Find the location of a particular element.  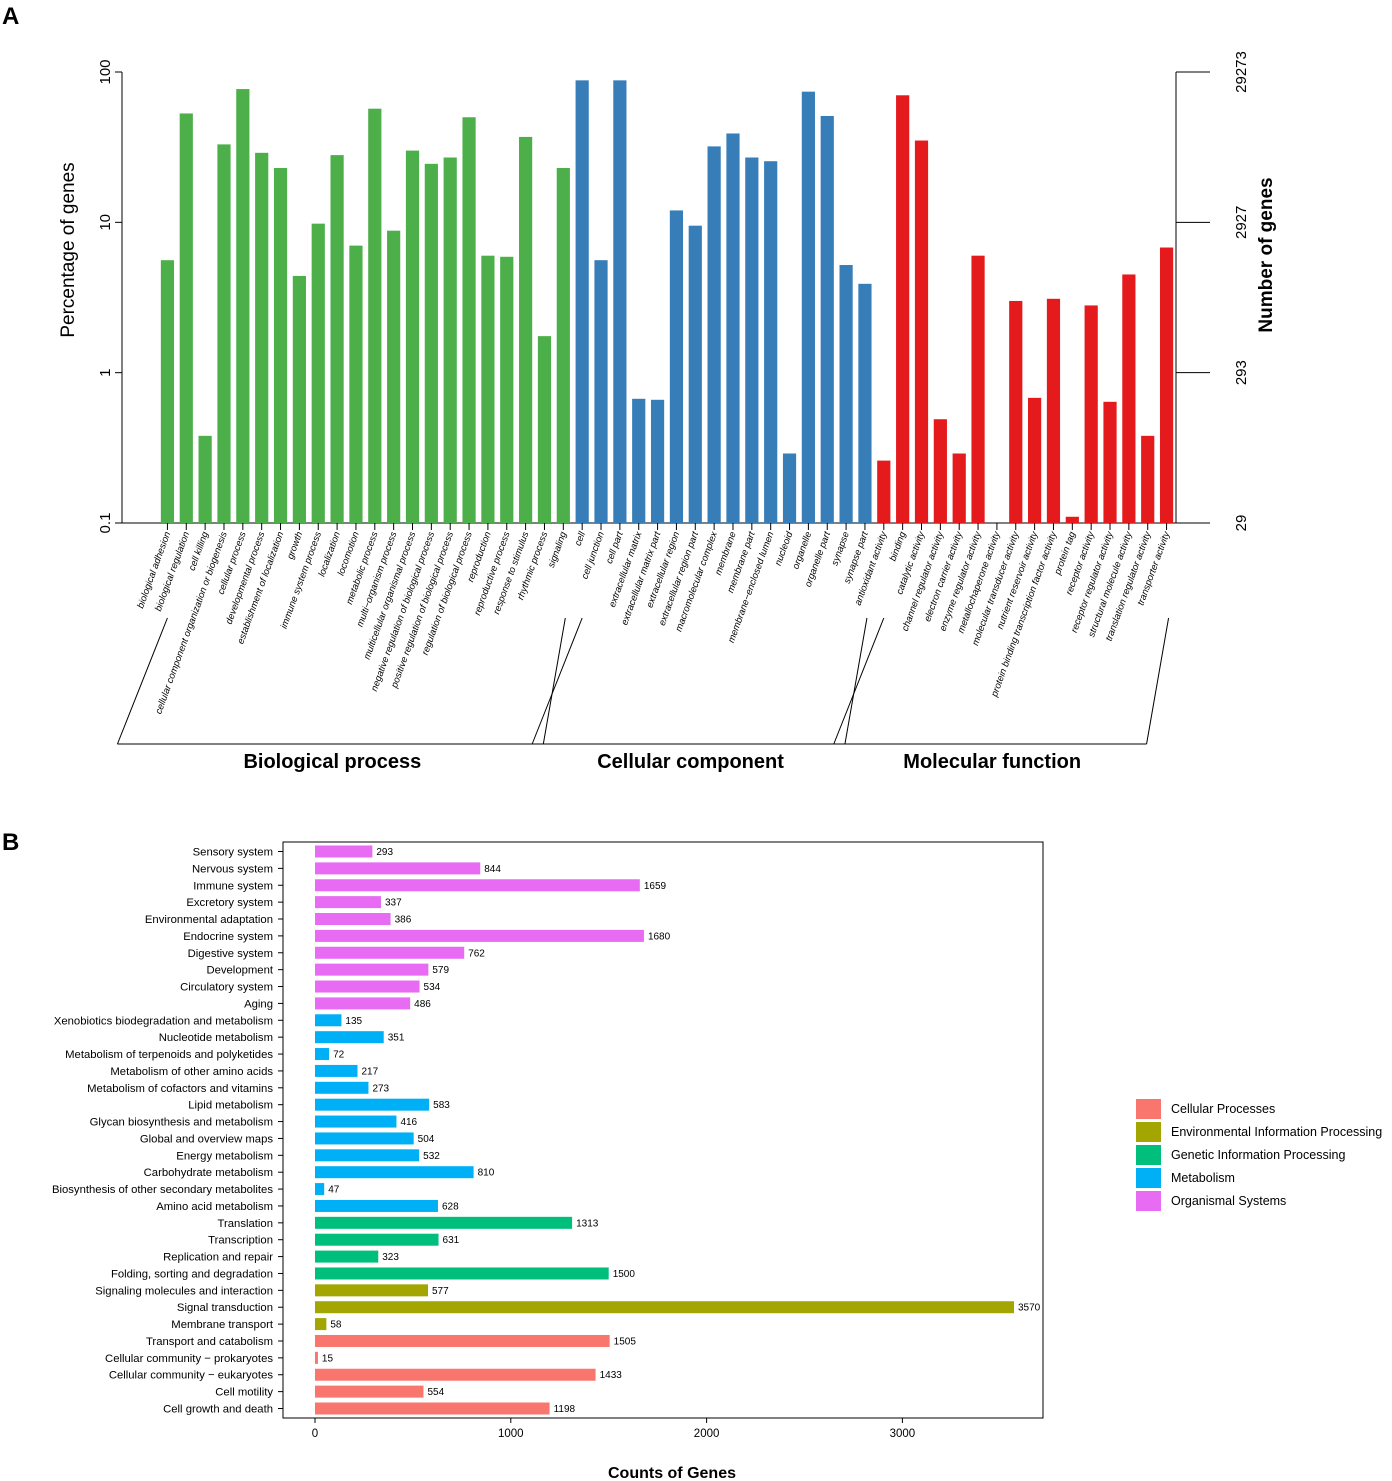

bar-extracellular-matrix-part is located at coordinates (657, 461).